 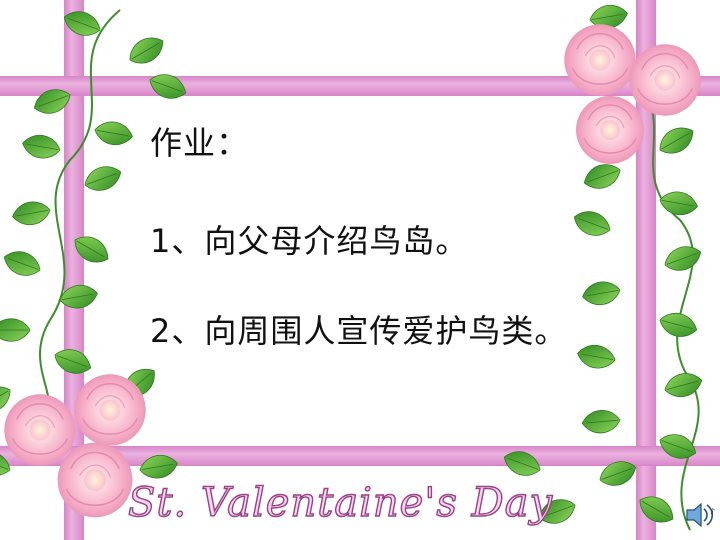 What do you see at coordinates (200, 143) in the screenshot?
I see `homework-heading: 作业：` at bounding box center [200, 143].